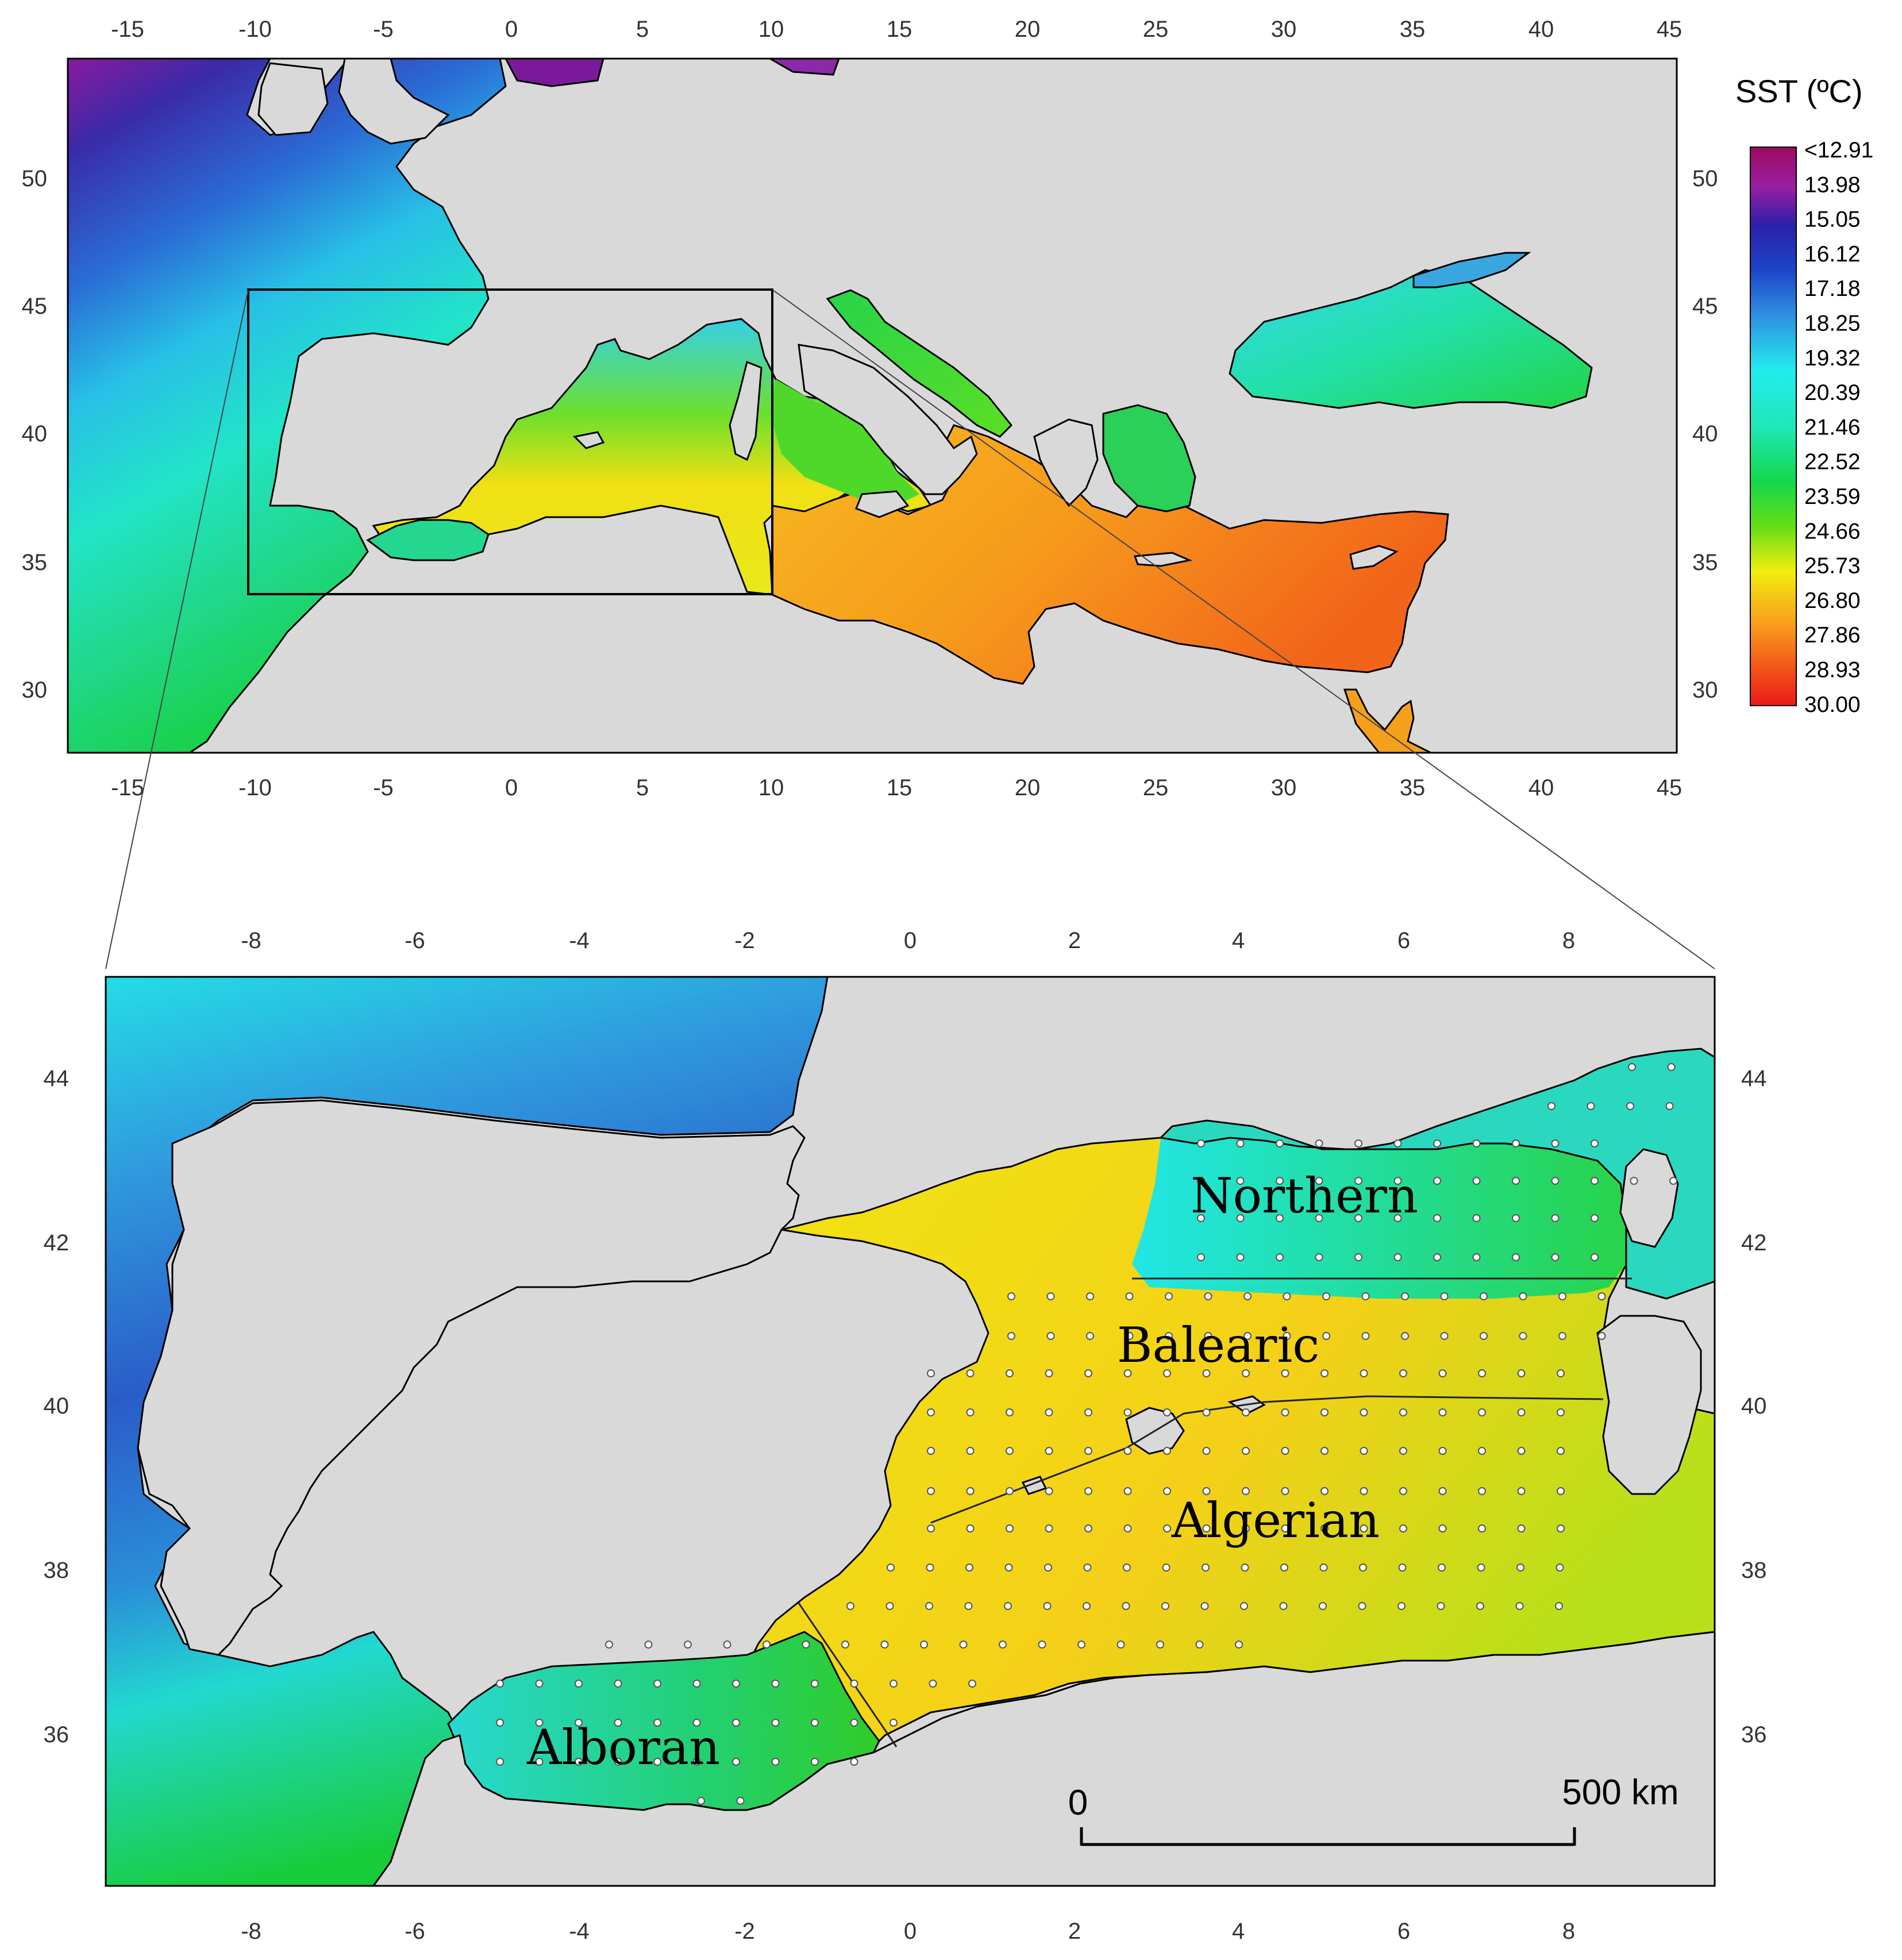 The height and width of the screenshot is (1960, 1902). I want to click on region-label-algerian: Algerian, so click(1275, 1520).